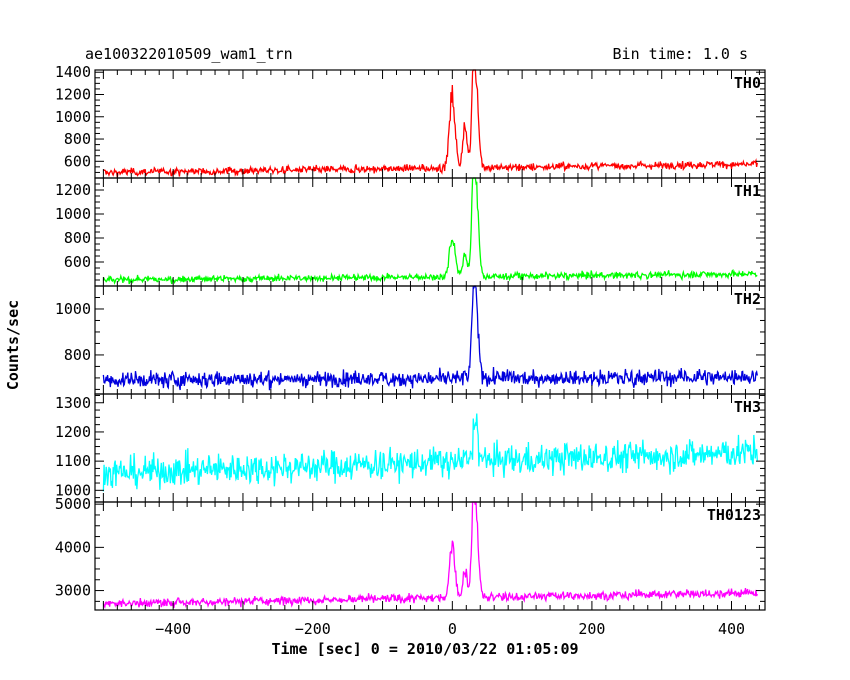 The height and width of the screenshot is (680, 850). Describe the element at coordinates (189, 54) in the screenshot. I see `chart-title-left: ae100322010509_wam1_trn` at that location.